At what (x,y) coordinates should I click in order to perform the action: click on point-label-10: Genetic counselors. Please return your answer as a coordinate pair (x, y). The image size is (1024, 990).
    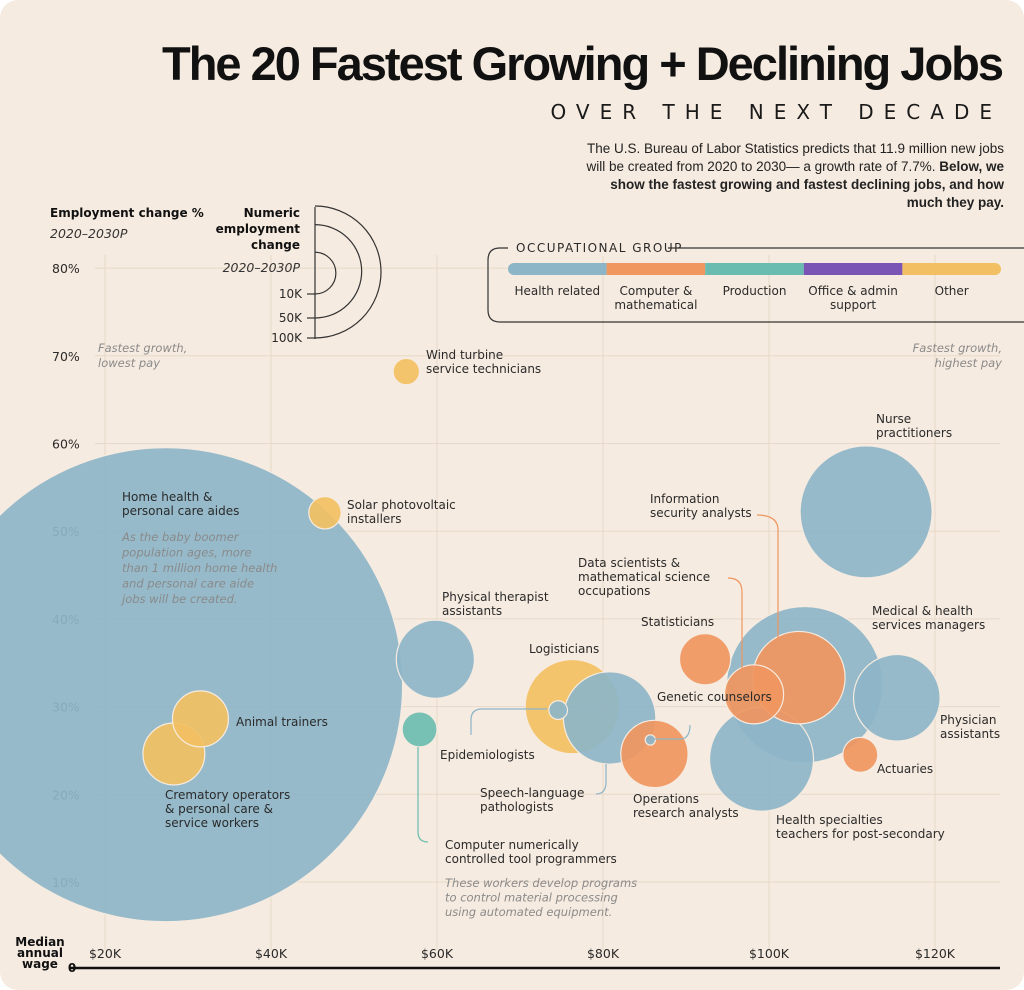
    Looking at the image, I should click on (714, 697).